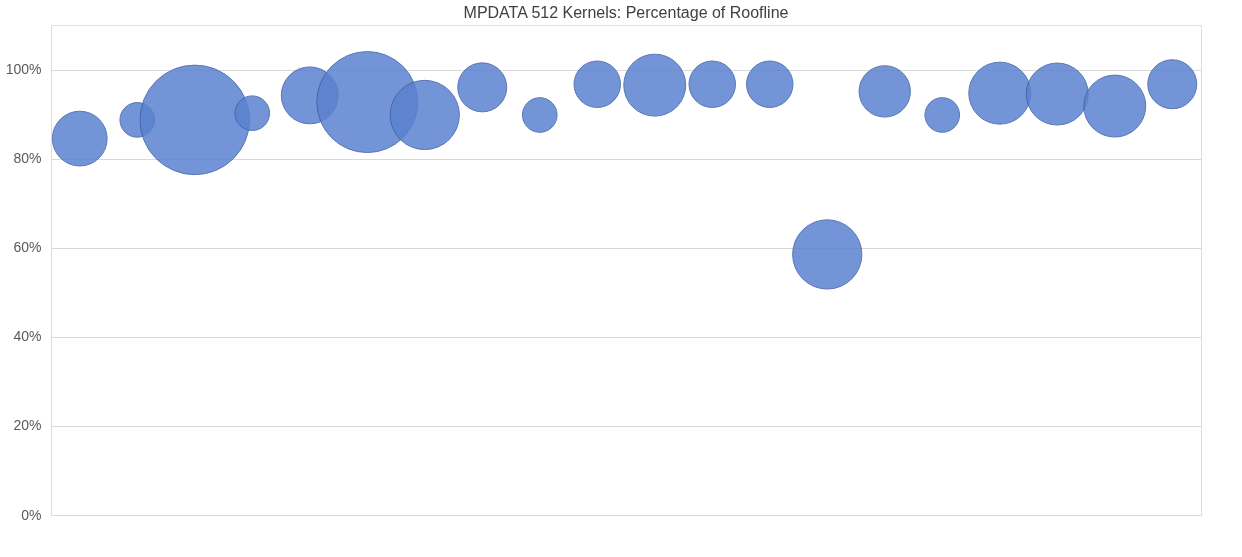  Describe the element at coordinates (27, 158) in the screenshot. I see `y-tick-label: 80%` at that location.